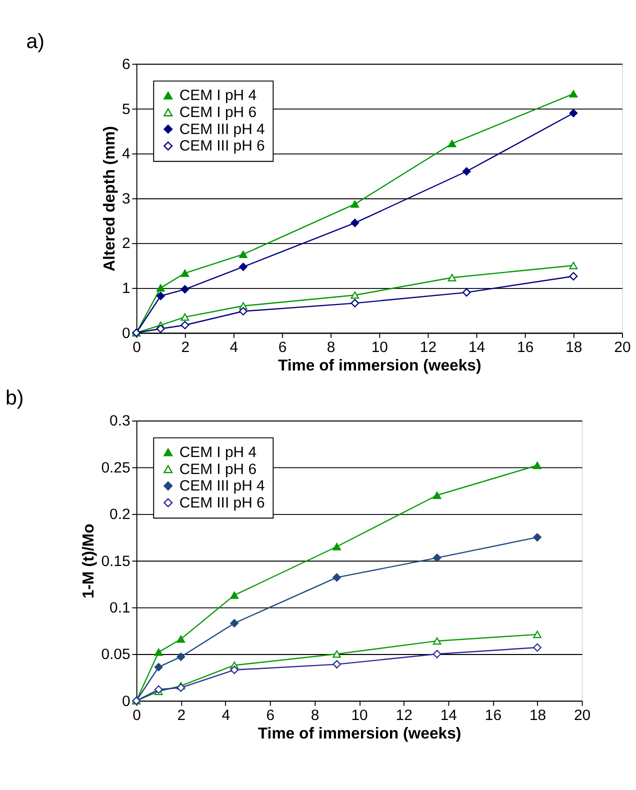 The height and width of the screenshot is (790, 636). I want to click on y-tick-label: 3, so click(126, 199).